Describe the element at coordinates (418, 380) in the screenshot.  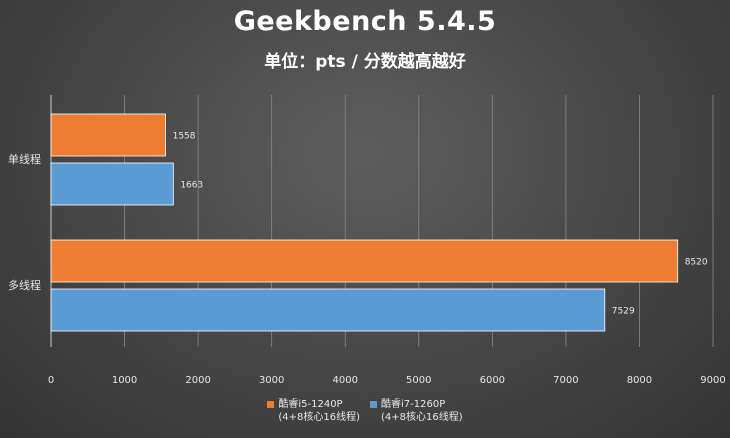
I see `x-tick-label: 5000` at that location.